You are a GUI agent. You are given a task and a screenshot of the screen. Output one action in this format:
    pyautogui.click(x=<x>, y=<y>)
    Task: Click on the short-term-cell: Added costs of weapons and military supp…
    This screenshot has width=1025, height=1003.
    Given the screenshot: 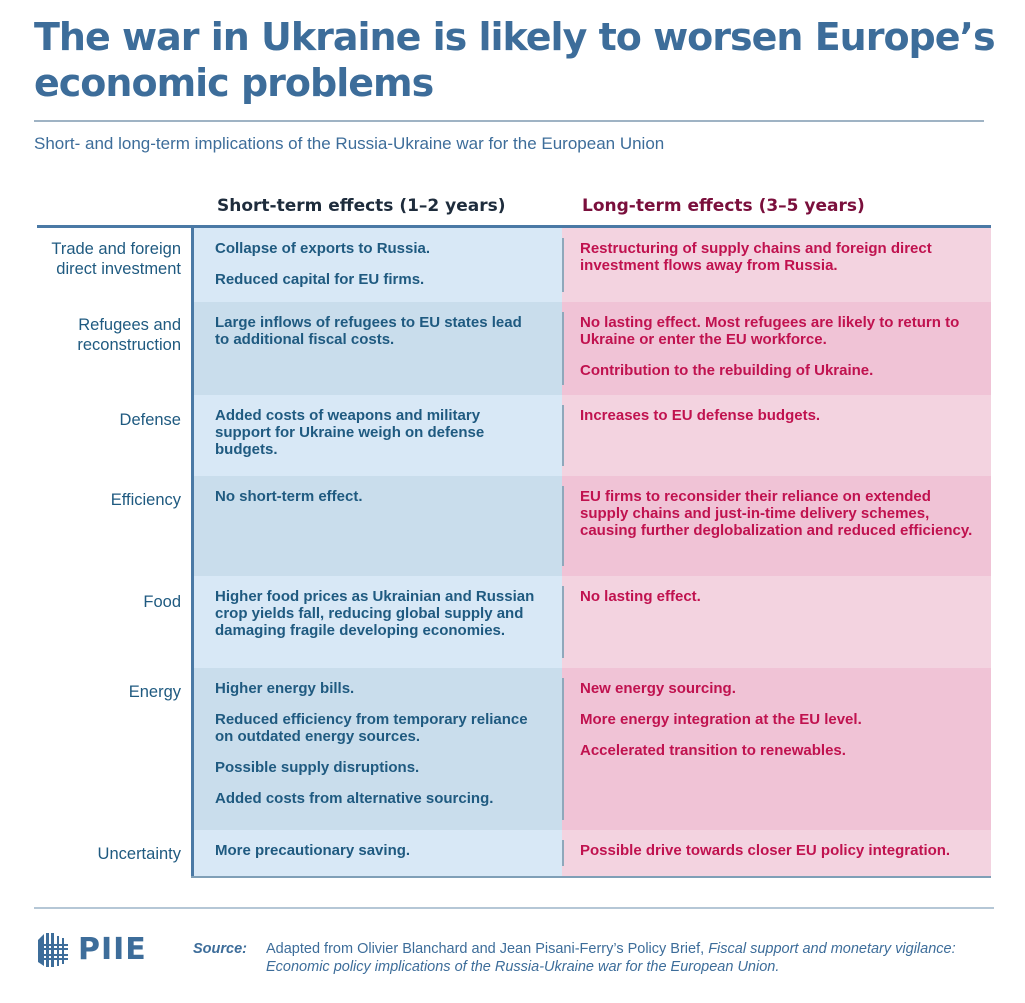 What is the action you would take?
    pyautogui.click(x=377, y=435)
    